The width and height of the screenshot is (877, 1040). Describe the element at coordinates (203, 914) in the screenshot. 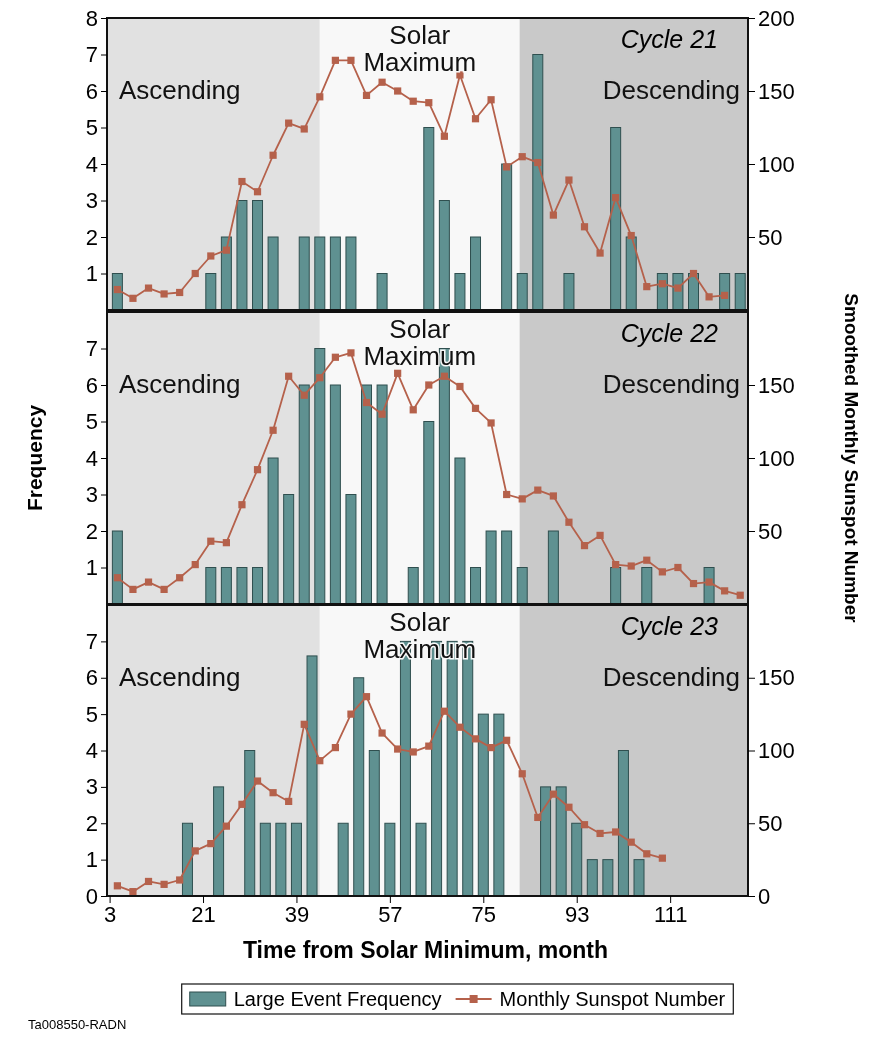

I see `x-tick-label: 21` at that location.